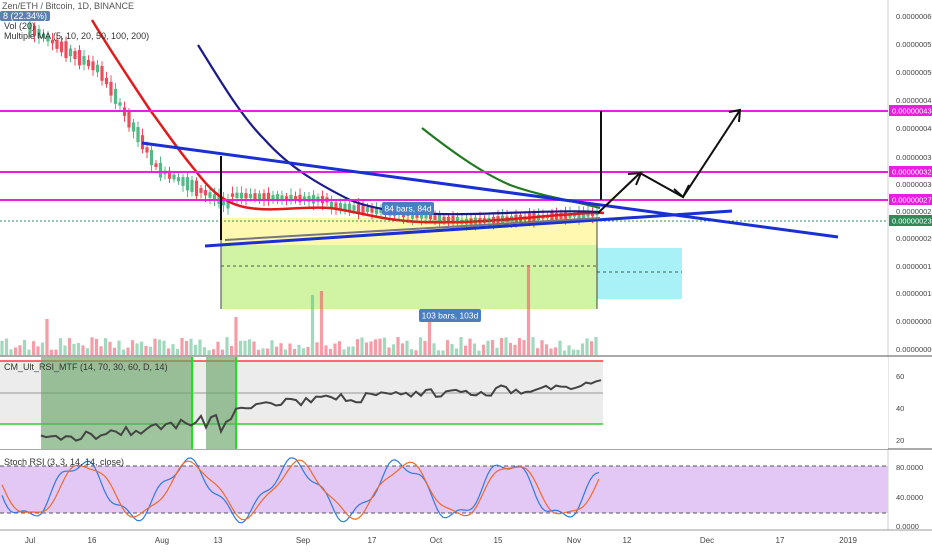 This screenshot has width=932, height=555. What do you see at coordinates (639, 273) in the screenshot?
I see `projection-box-cyan` at bounding box center [639, 273].